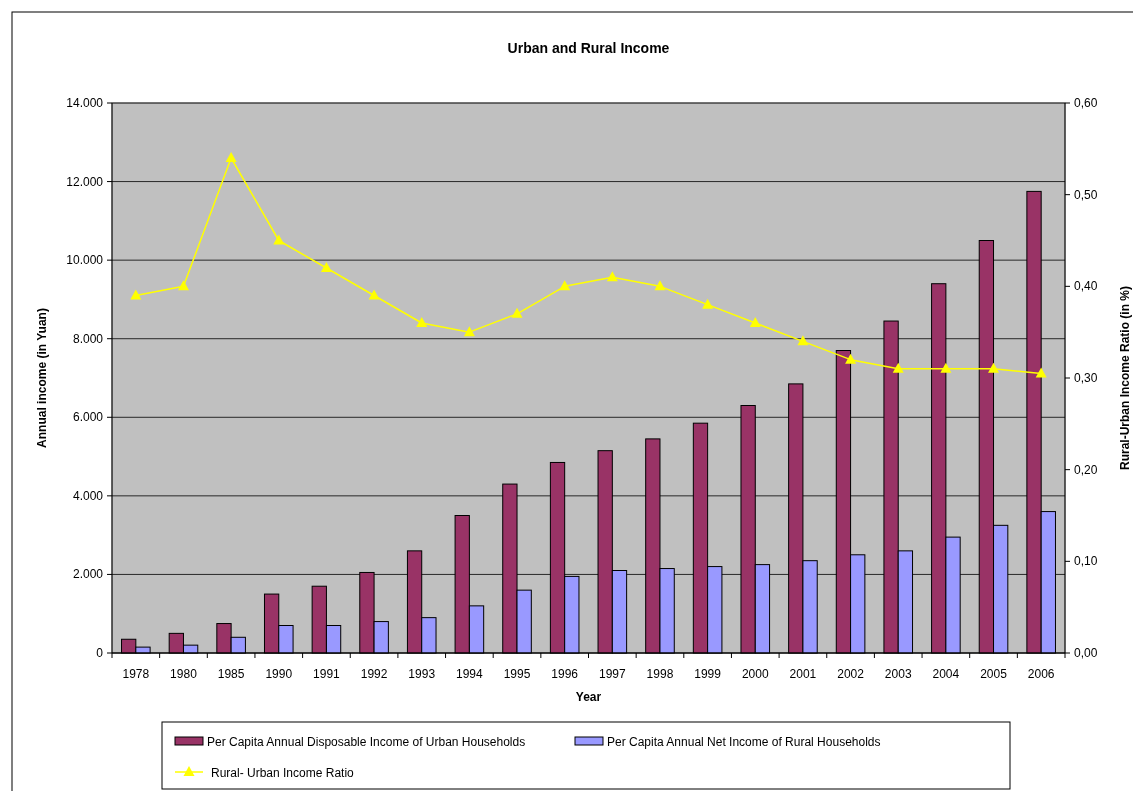 This screenshot has height=791, width=1133. I want to click on chart-title: Urban and Rural Income, so click(588, 48).